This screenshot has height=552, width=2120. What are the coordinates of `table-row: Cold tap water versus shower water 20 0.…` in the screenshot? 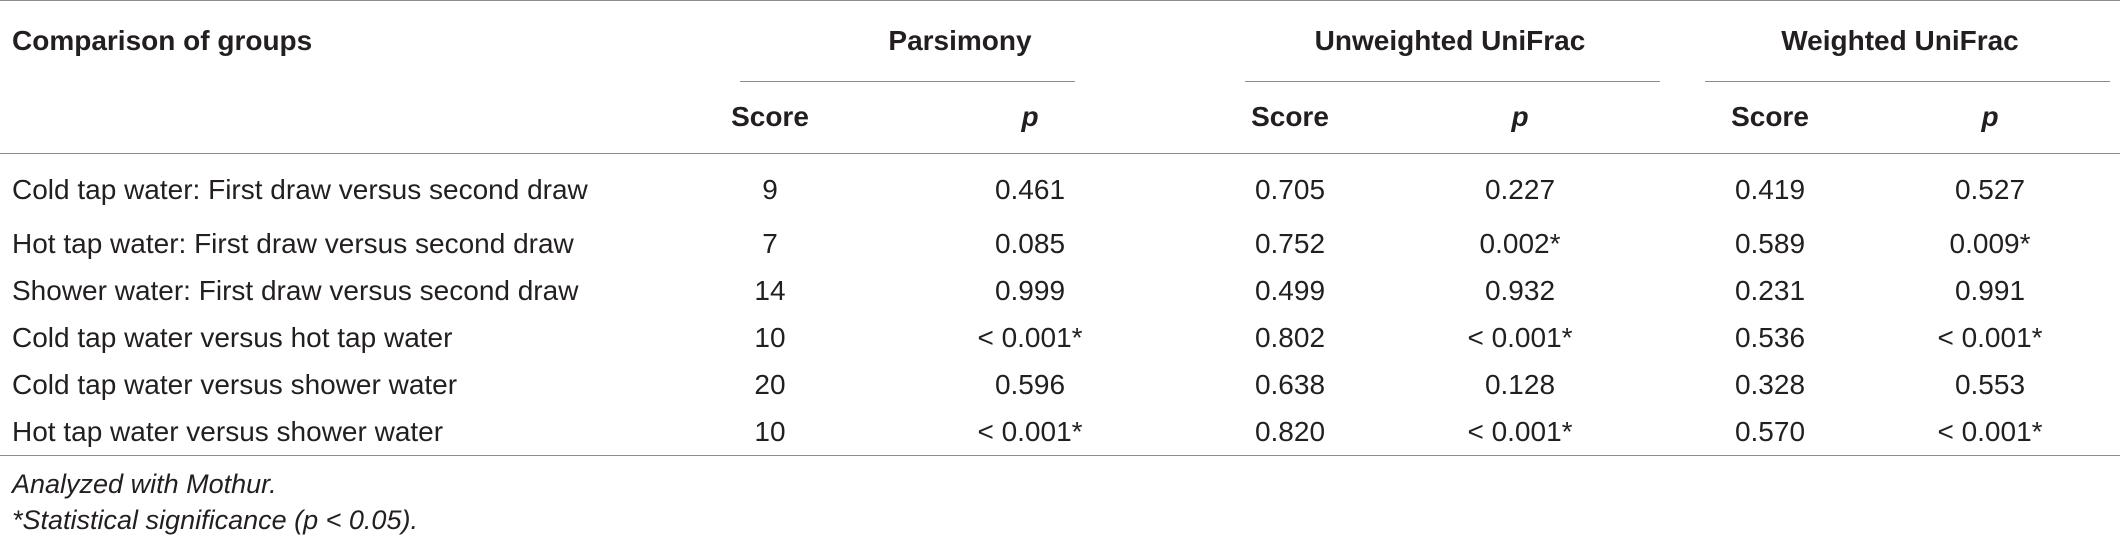 It's located at (1060, 384).